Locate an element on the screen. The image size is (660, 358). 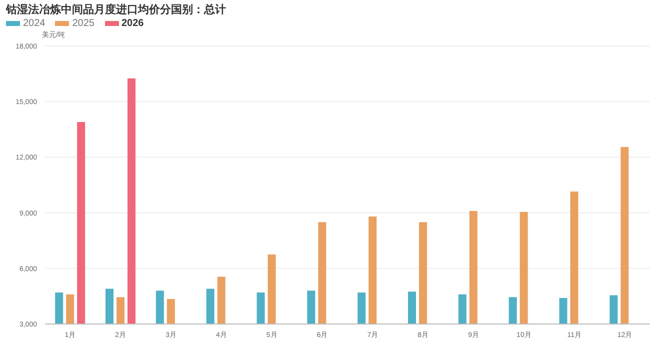
legend-label: 2024 is located at coordinates (34, 23).